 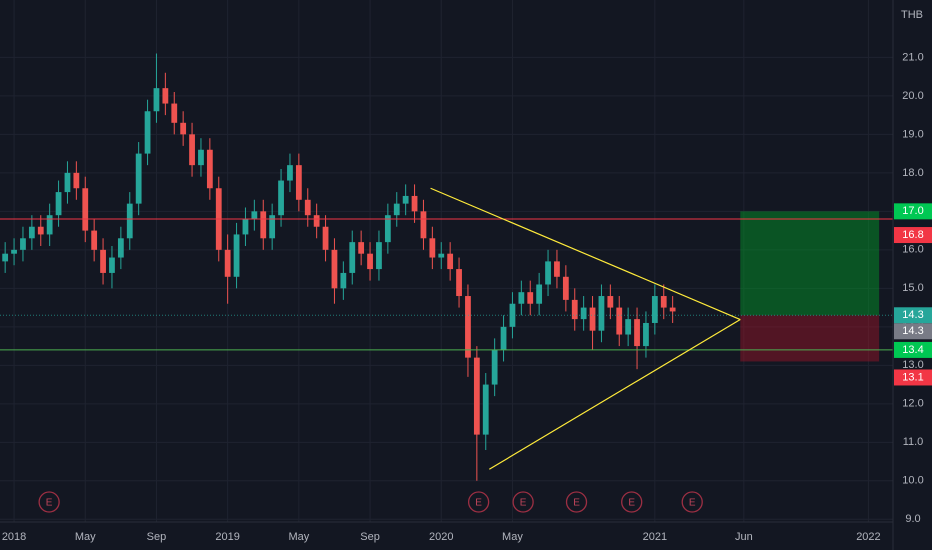 I want to click on currency: THB, so click(x=912, y=15).